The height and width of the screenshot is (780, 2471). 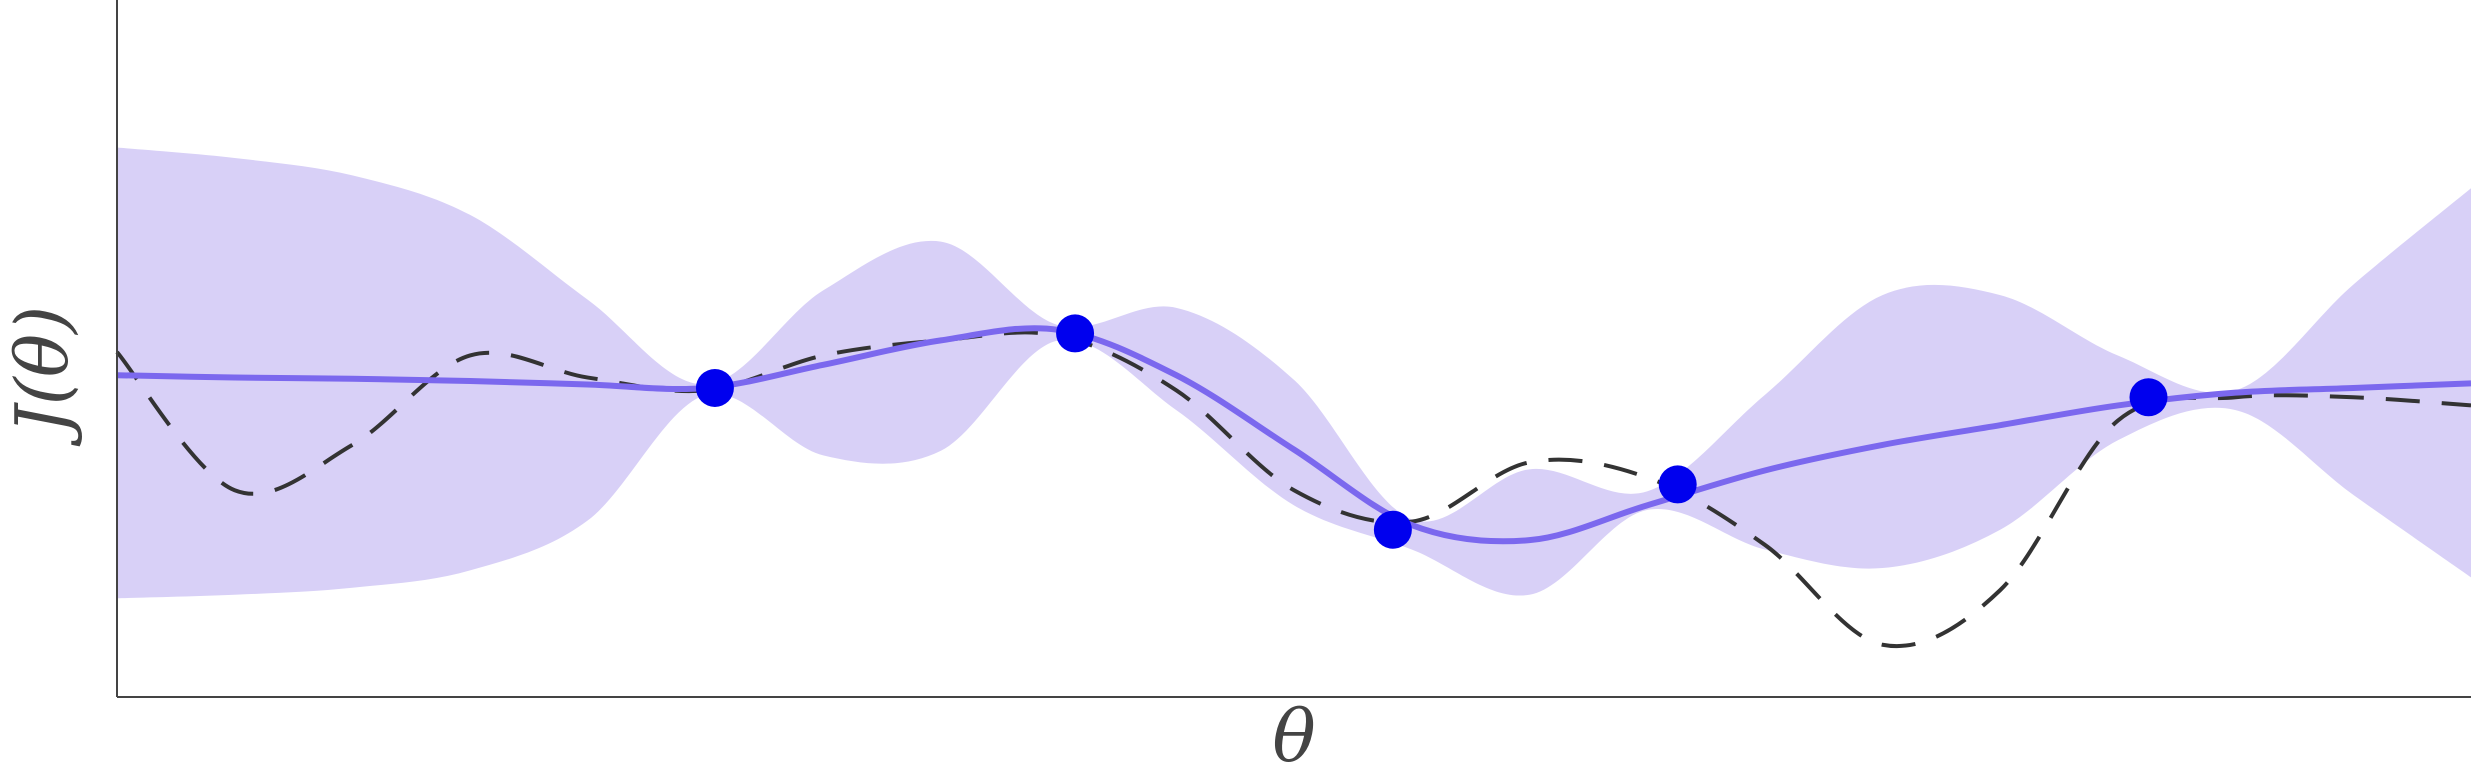 I want to click on y-axis-label: J(θ), so click(x=42, y=376).